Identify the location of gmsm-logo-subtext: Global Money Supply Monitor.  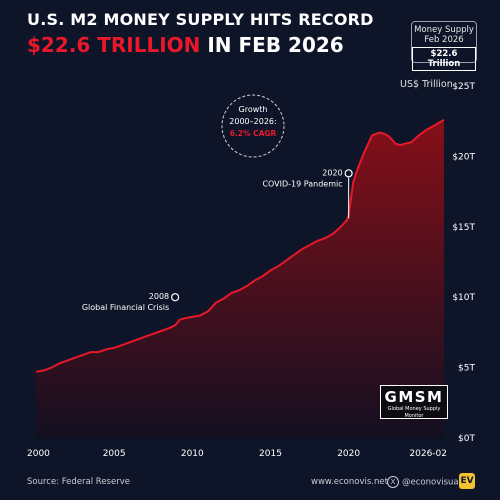
(414, 412).